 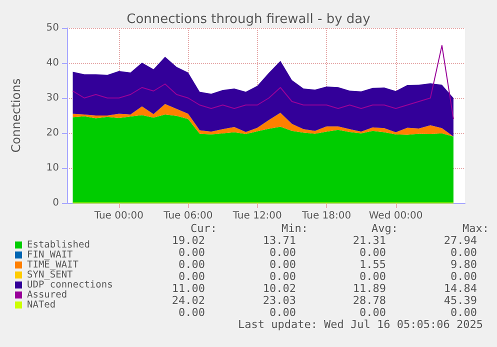 I want to click on text: 23.03, so click(x=279, y=300).